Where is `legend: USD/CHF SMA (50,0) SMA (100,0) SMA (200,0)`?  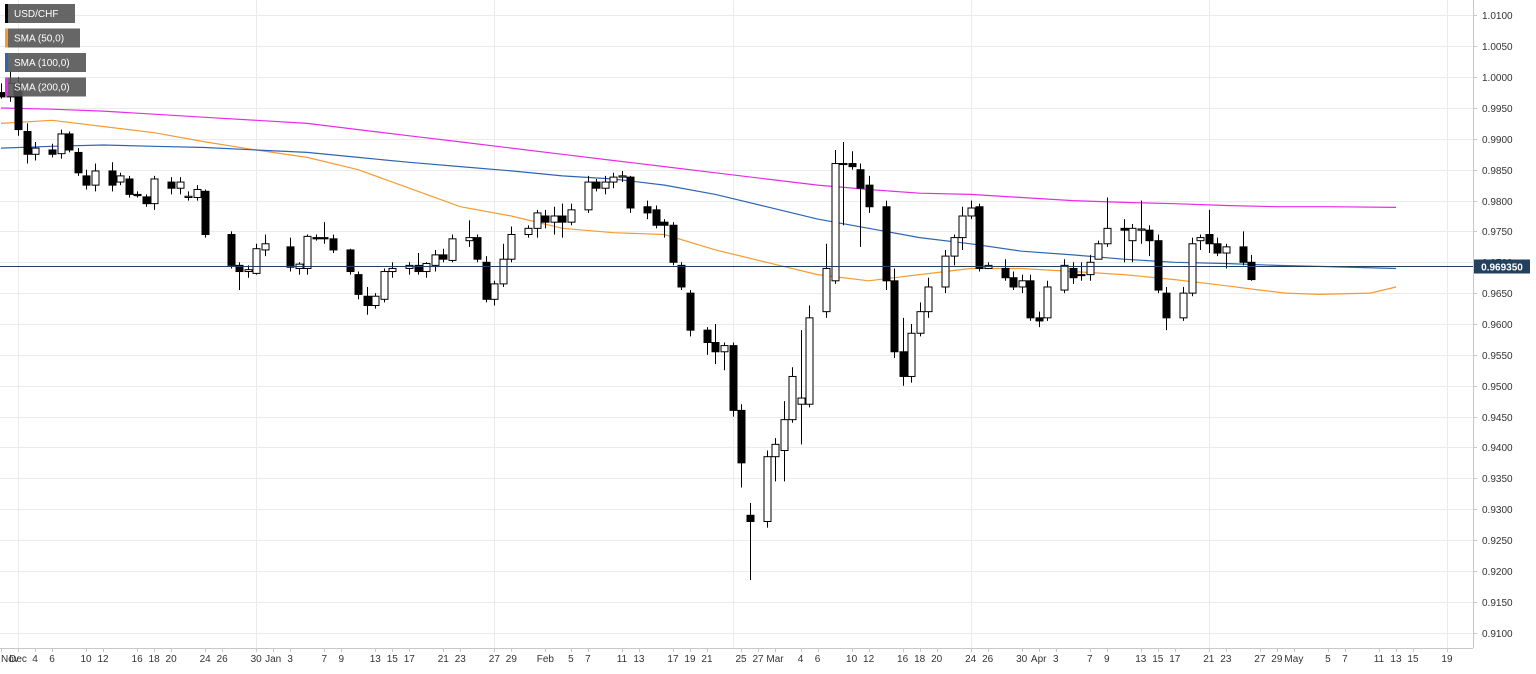
legend: USD/CHF SMA (50,0) SMA (100,0) SMA (200,0) is located at coordinates (45, 50).